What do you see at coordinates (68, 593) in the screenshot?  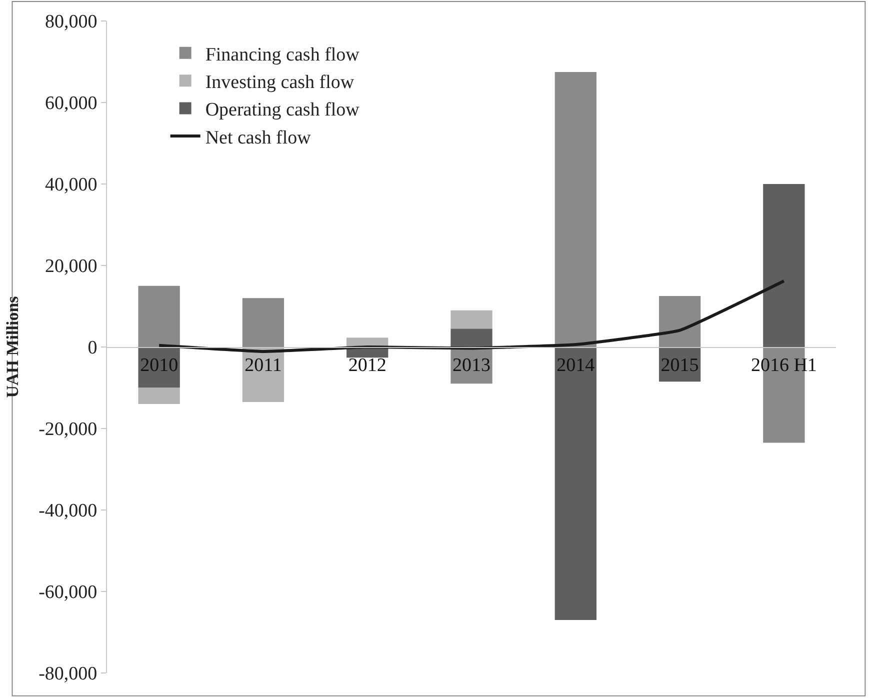 I see `y-tick-label: -60,000` at bounding box center [68, 593].